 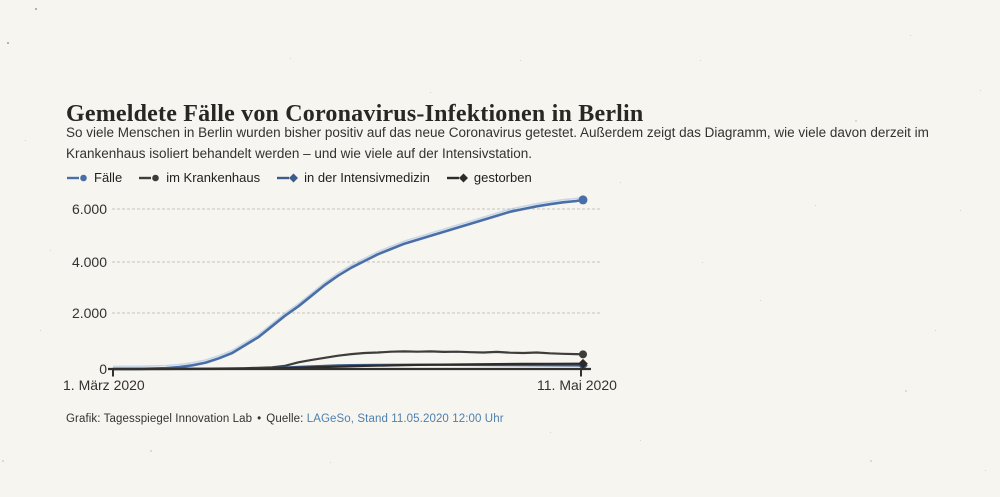 What do you see at coordinates (405, 419) in the screenshot?
I see `source-link: LAGeSo, Stand 11.05.2020 12:00 Uhr` at bounding box center [405, 419].